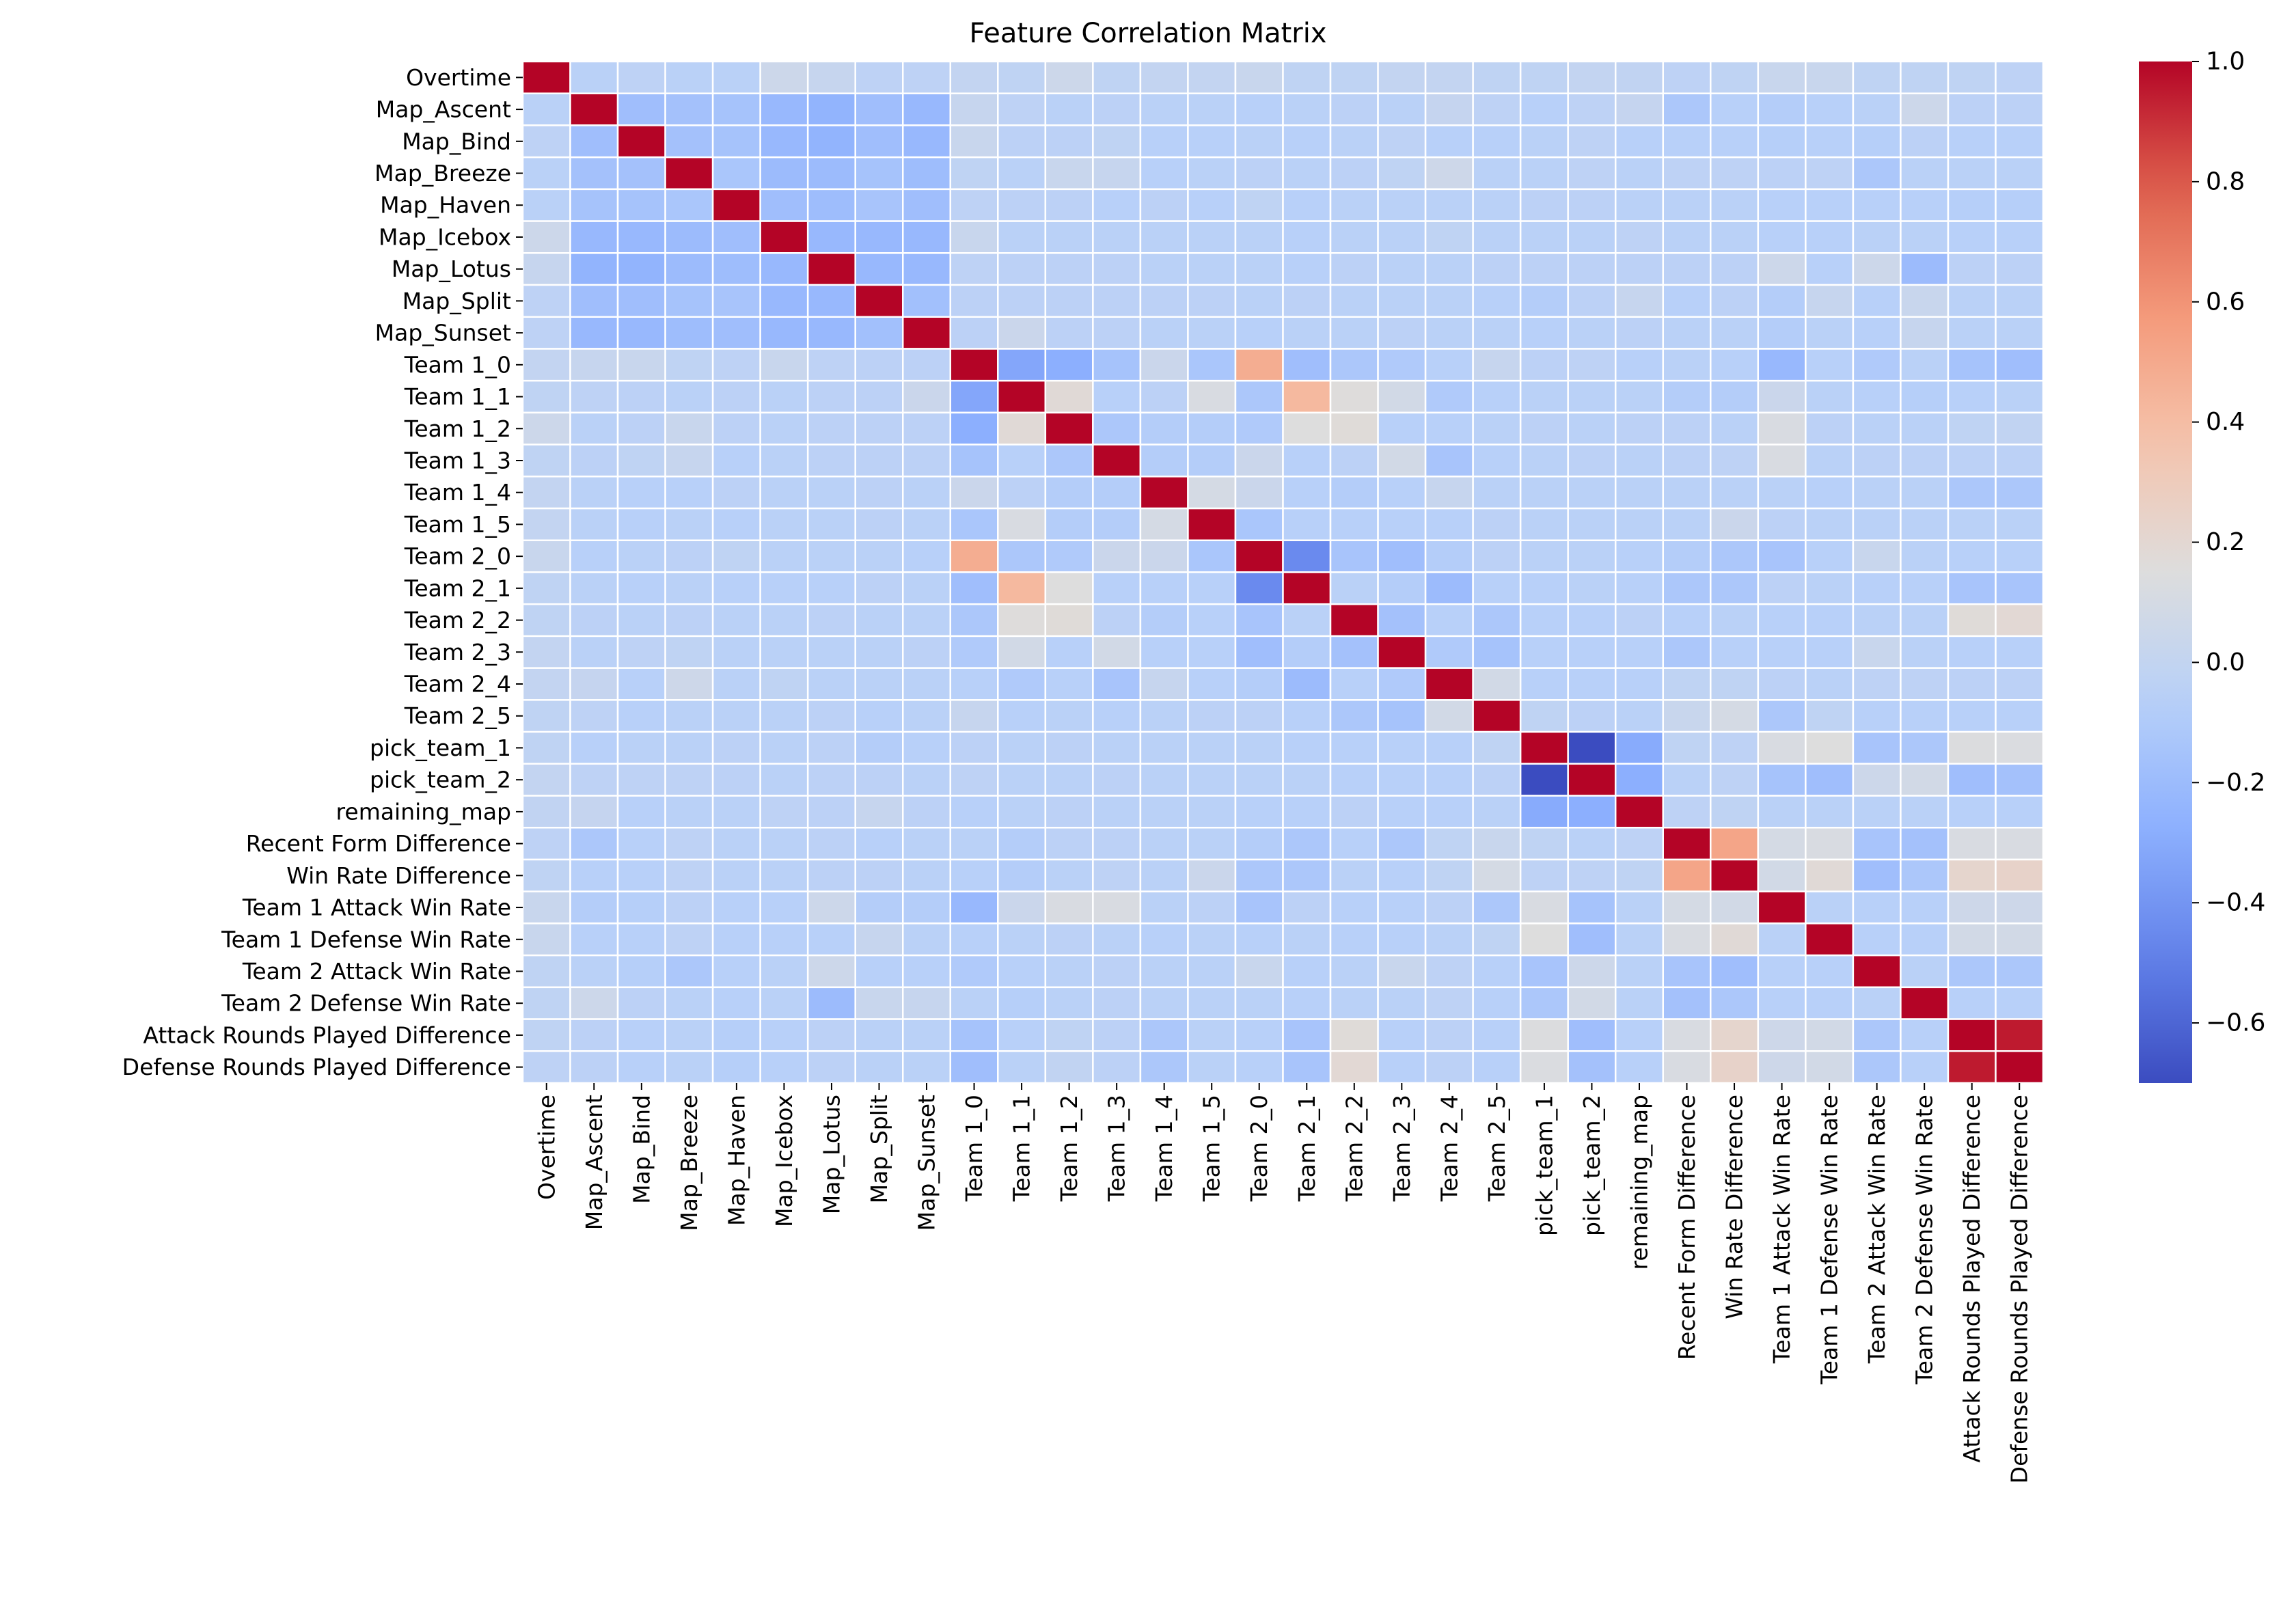 This screenshot has height=1616, width=2296. Describe the element at coordinates (1022, 1148) in the screenshot. I see `x-tick-label: Team 1_1` at that location.